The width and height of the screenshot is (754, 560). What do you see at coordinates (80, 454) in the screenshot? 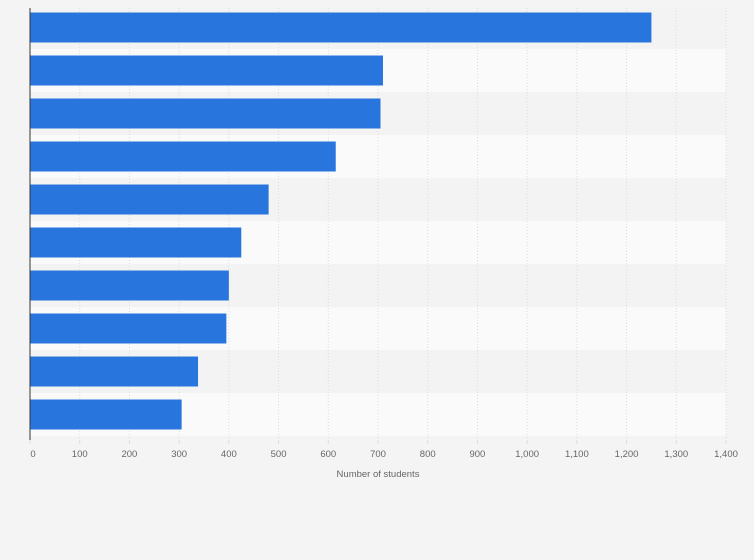
I see `x-tick-label: 100` at bounding box center [80, 454].